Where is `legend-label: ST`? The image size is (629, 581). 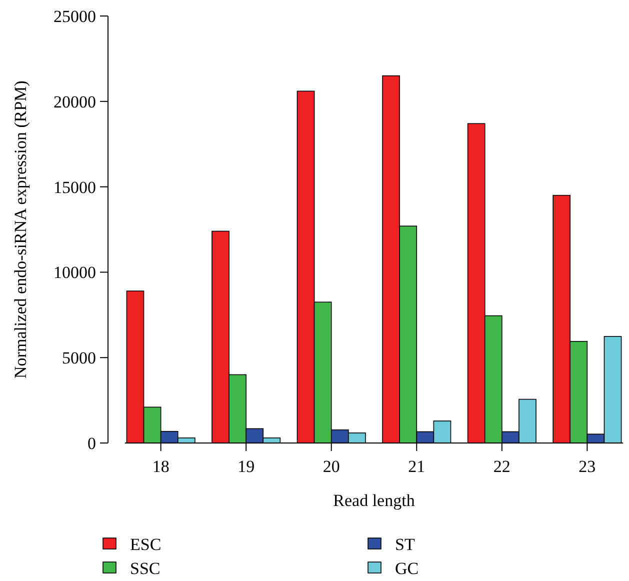
legend-label: ST is located at coordinates (405, 544).